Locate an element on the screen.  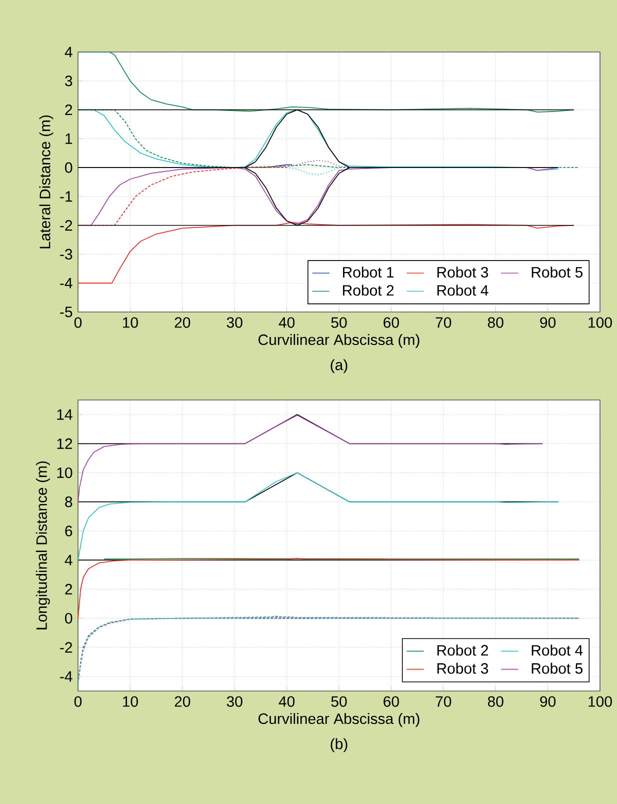
y-tick-label: -5 is located at coordinates (66, 312).